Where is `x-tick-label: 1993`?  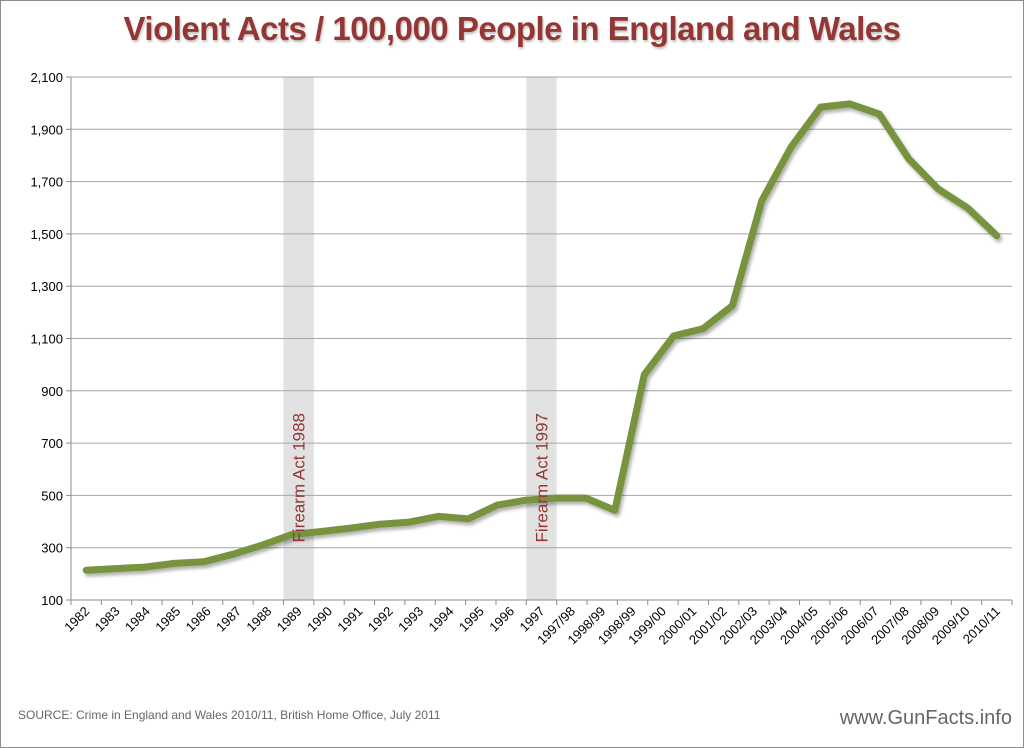 x-tick-label: 1993 is located at coordinates (410, 619).